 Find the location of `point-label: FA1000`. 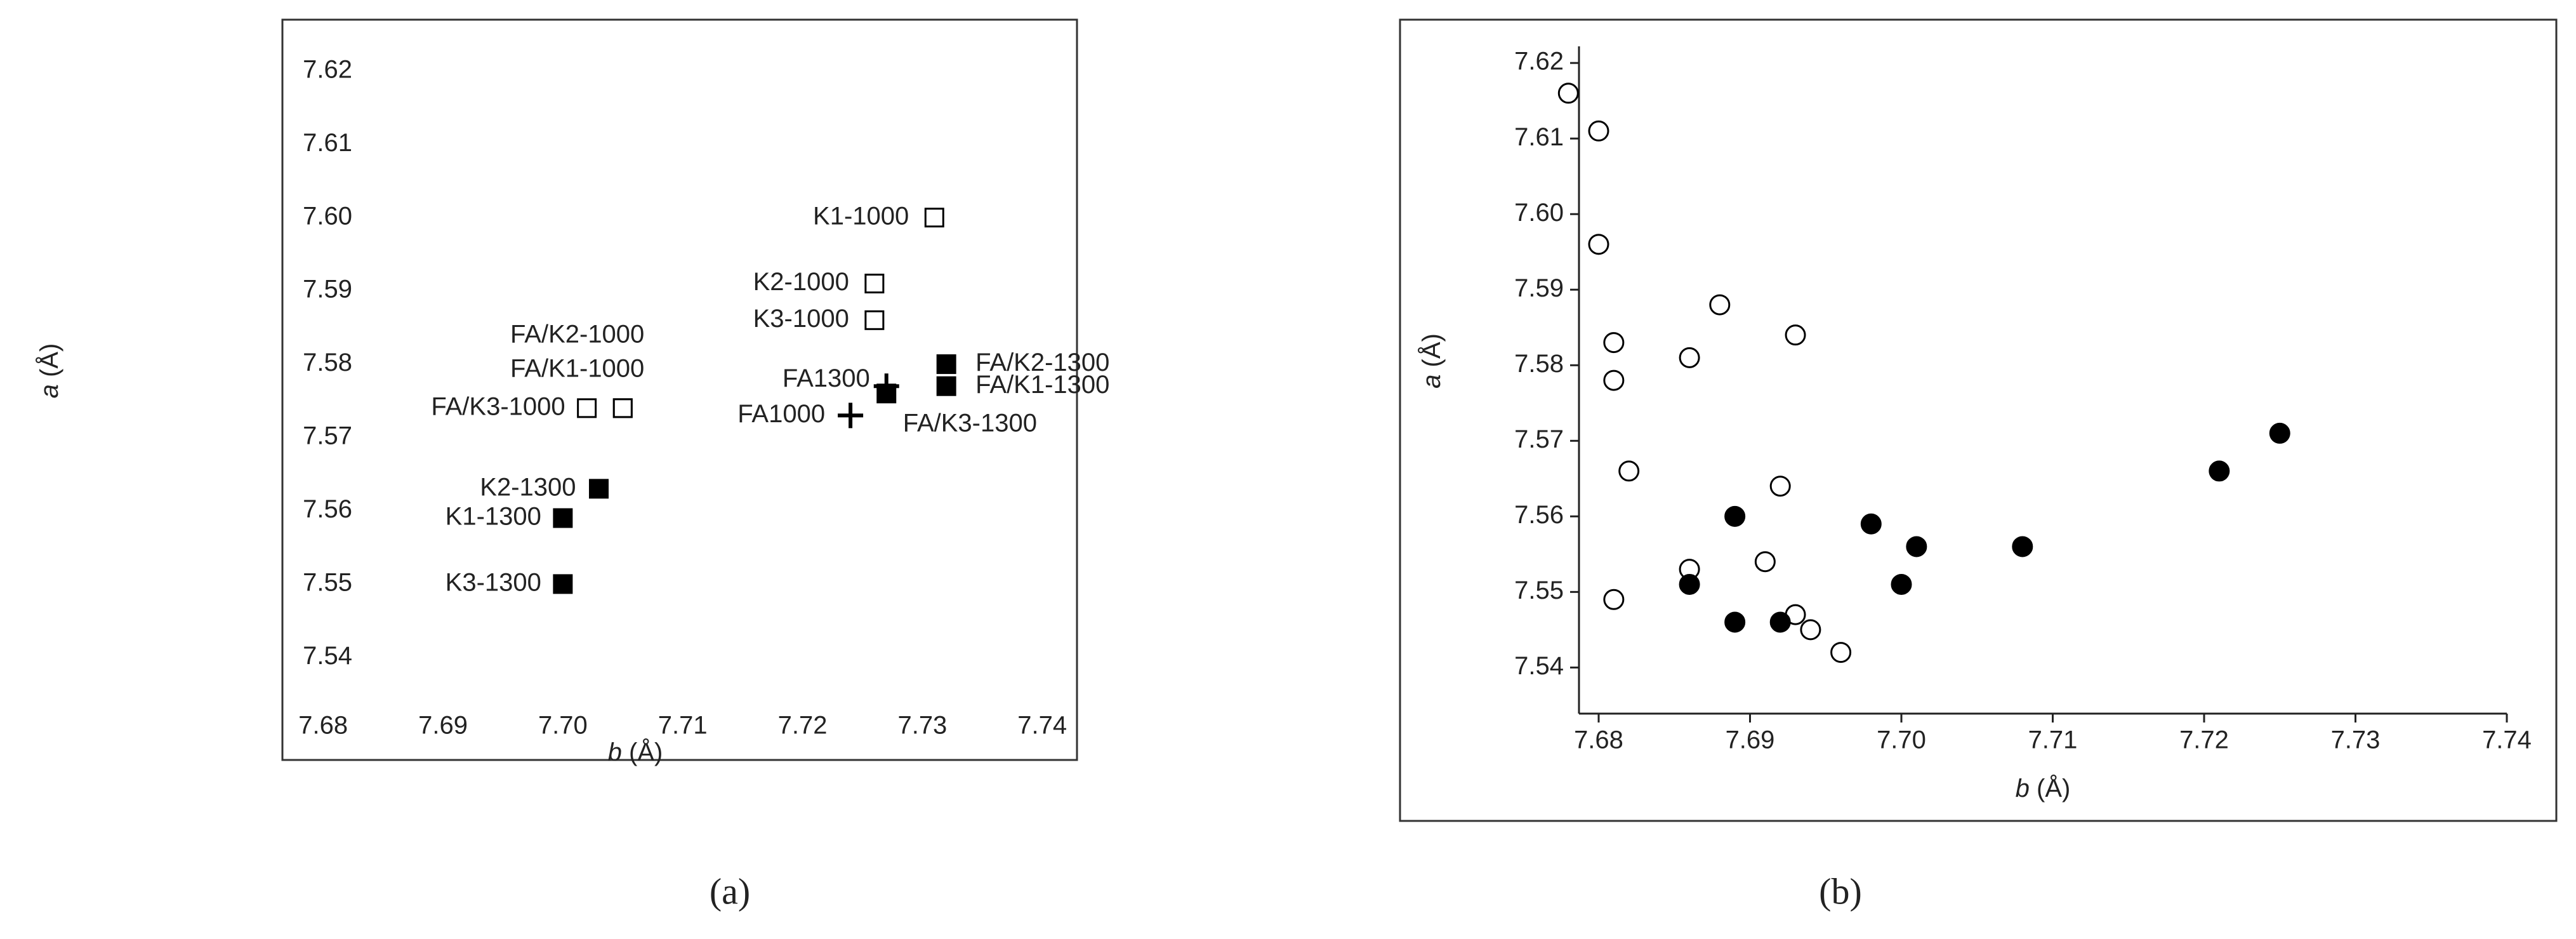

point-label: FA1000 is located at coordinates (781, 414).